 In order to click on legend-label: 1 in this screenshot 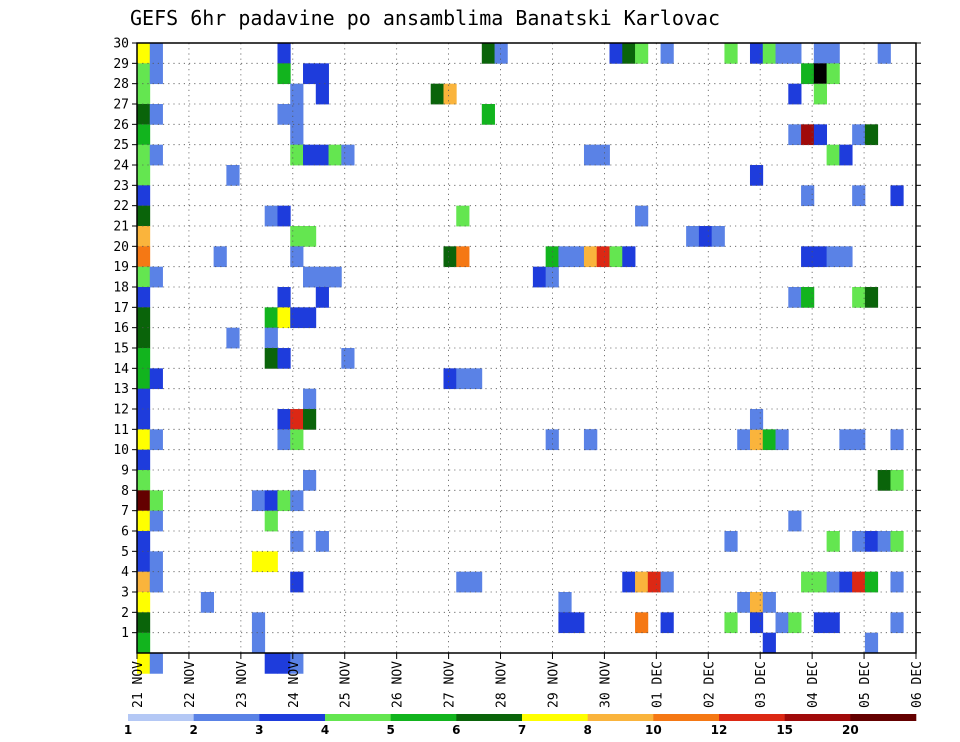, I will do `click(128, 730)`.